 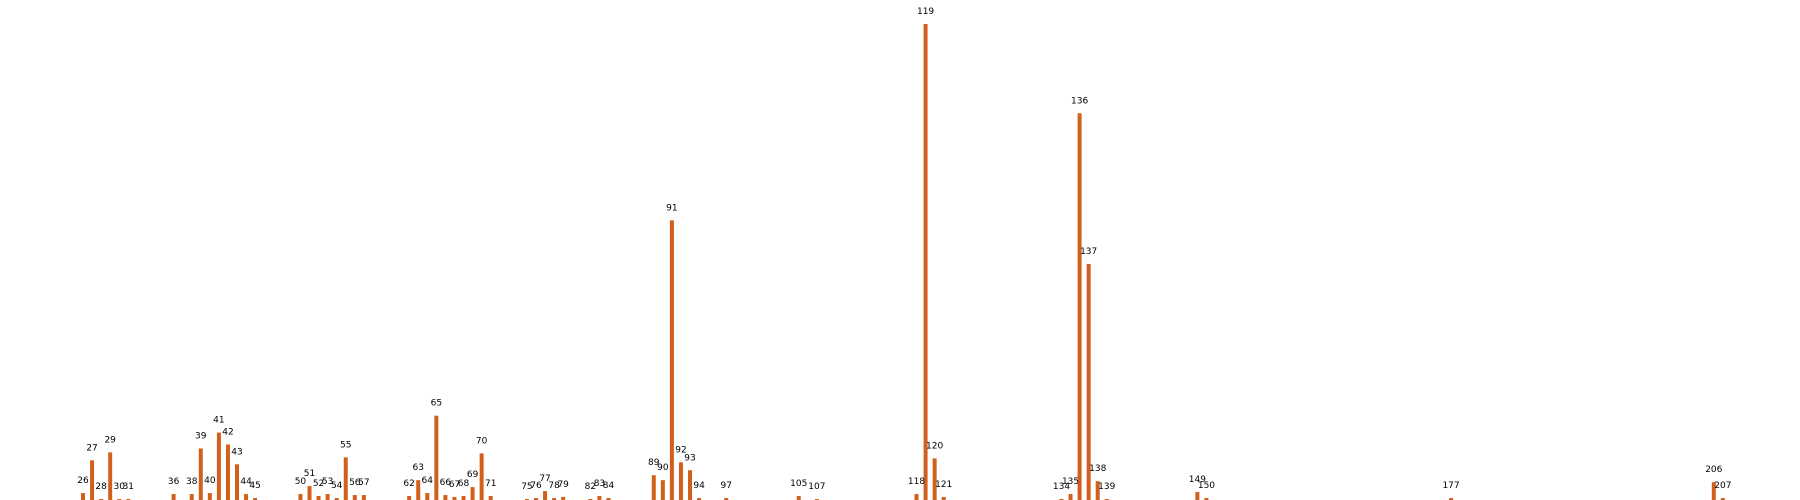 What do you see at coordinates (417, 468) in the screenshot?
I see `bar-label-63: 63` at bounding box center [417, 468].